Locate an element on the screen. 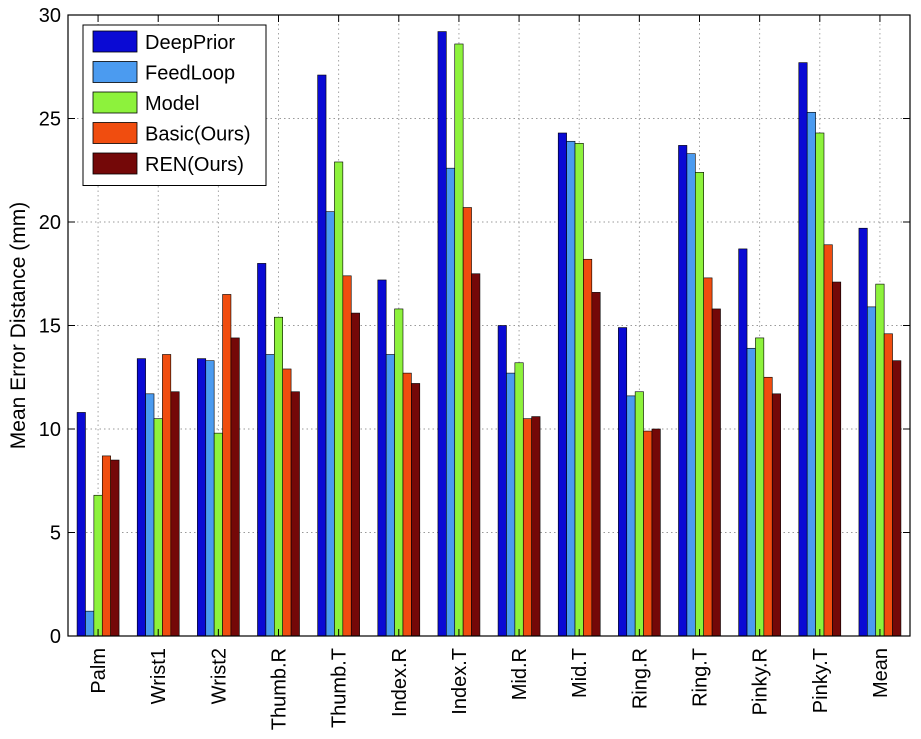 The height and width of the screenshot is (739, 921). bar-model-thumb-t is located at coordinates (339, 399).